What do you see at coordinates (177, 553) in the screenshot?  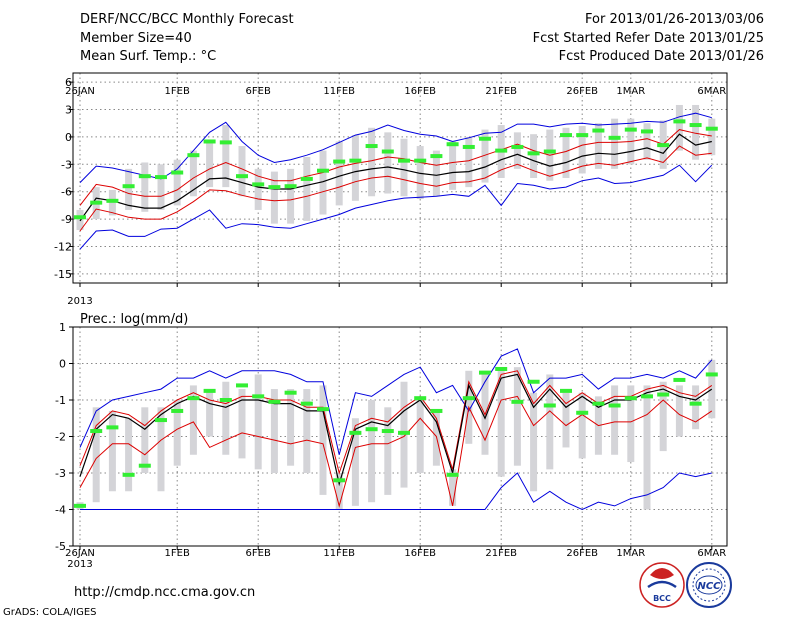 I see `prec-xtick-label: 1FEB` at bounding box center [177, 553].